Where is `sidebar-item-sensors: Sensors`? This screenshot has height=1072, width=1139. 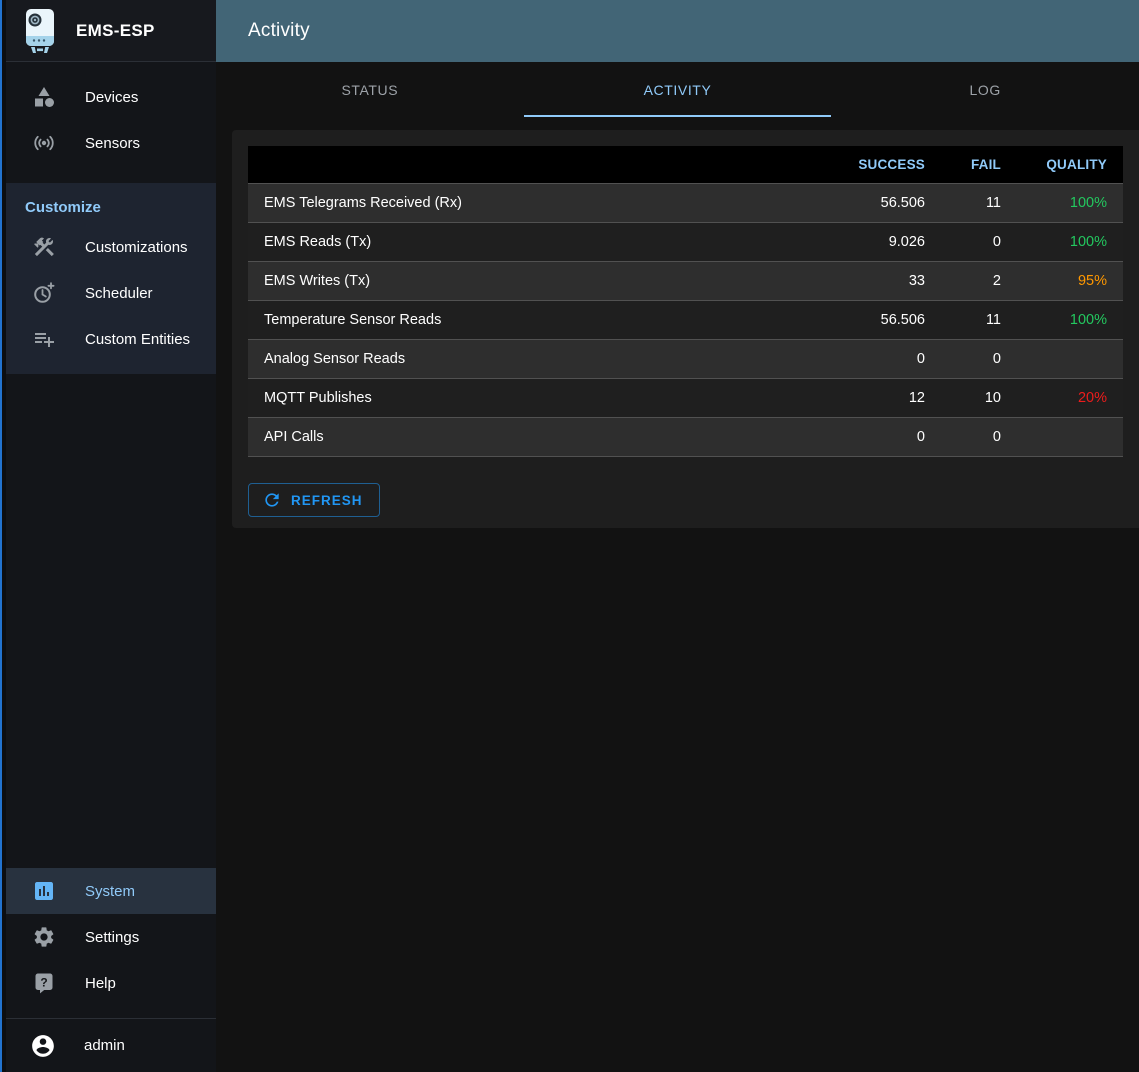
sidebar-item-sensors: Sensors is located at coordinates (111, 143).